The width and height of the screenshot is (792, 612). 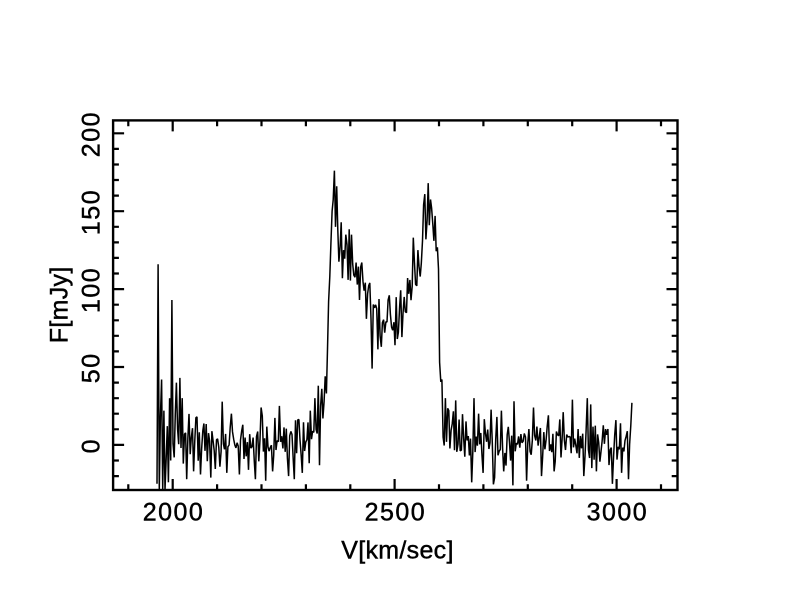 I want to click on svg-text: F[mJy], so click(x=60, y=304).